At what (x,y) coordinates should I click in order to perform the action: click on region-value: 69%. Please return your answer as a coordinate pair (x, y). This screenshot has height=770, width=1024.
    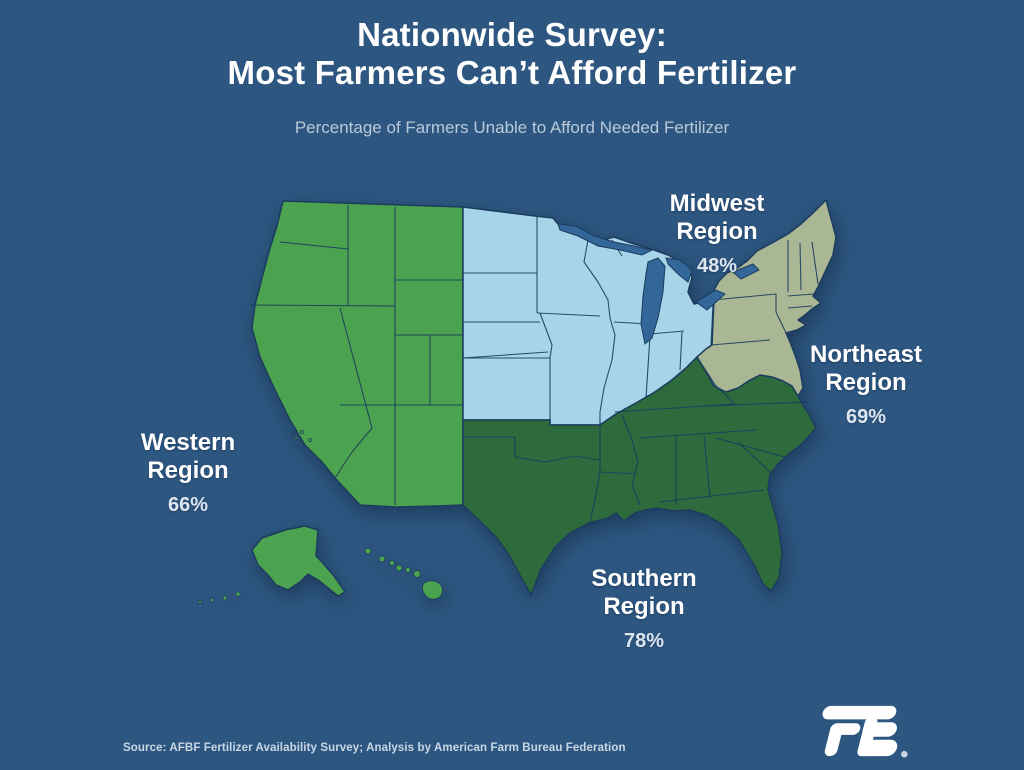
    Looking at the image, I should click on (866, 417).